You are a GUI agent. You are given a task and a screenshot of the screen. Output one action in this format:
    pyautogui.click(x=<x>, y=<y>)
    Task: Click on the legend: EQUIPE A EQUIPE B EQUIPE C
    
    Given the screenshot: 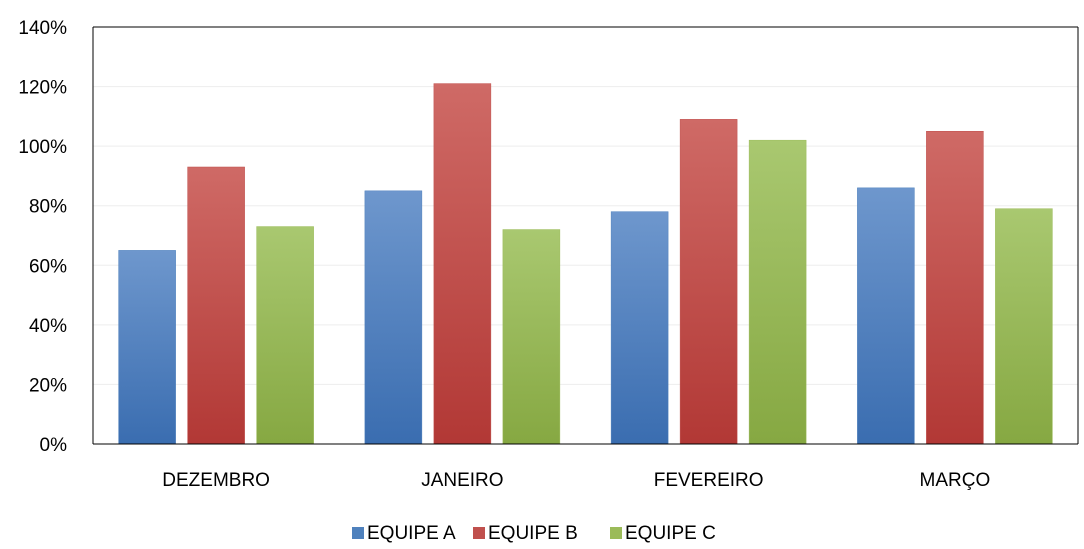 What is the action you would take?
    pyautogui.click(x=534, y=533)
    